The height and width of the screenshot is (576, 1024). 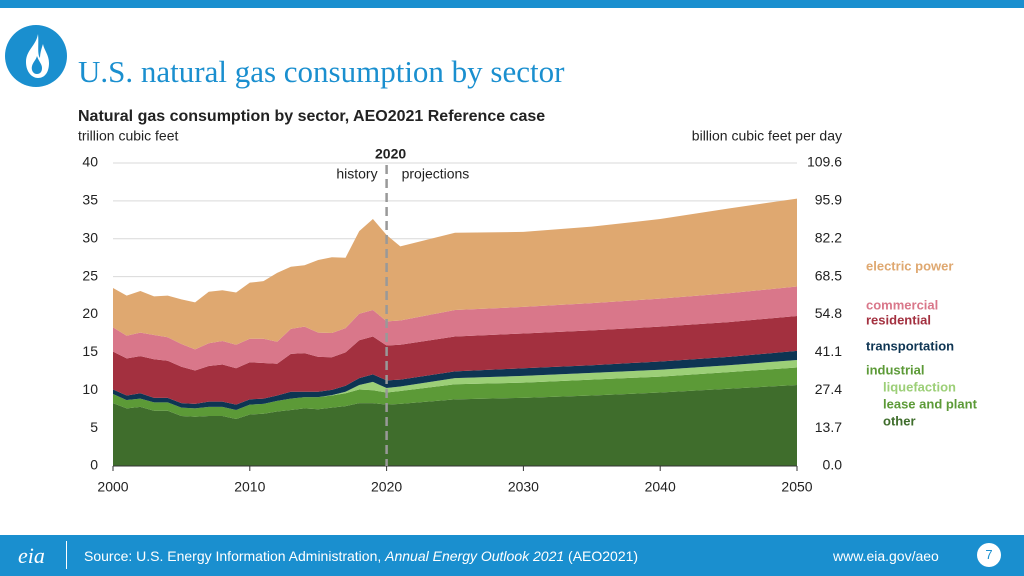 I want to click on source-suffix: (AEO2021), so click(x=603, y=556).